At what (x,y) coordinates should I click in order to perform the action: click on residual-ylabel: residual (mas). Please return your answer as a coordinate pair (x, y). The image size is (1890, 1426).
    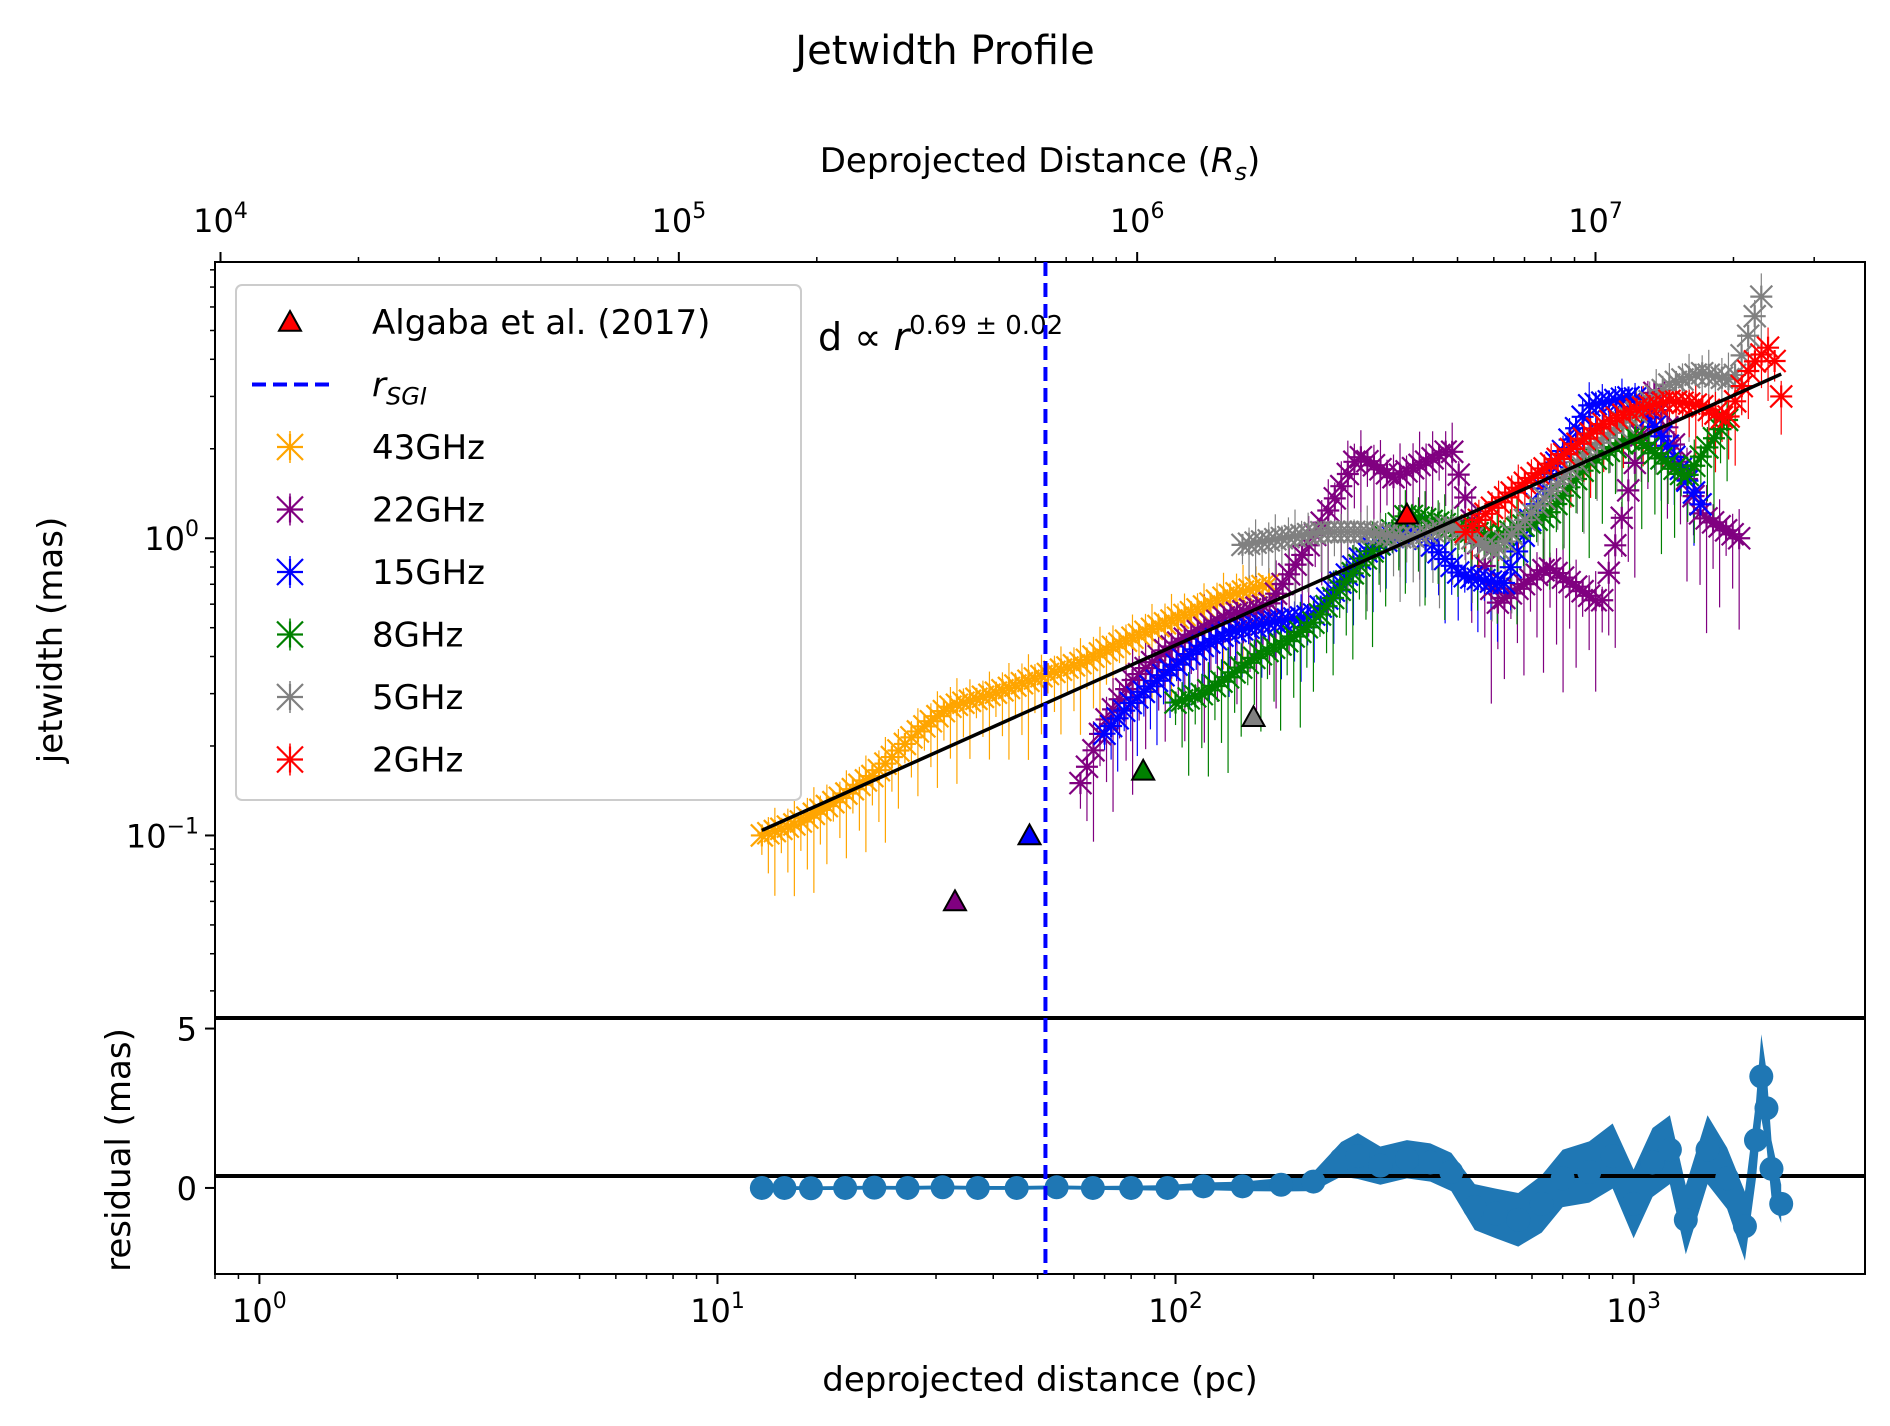
    Looking at the image, I should click on (119, 1150).